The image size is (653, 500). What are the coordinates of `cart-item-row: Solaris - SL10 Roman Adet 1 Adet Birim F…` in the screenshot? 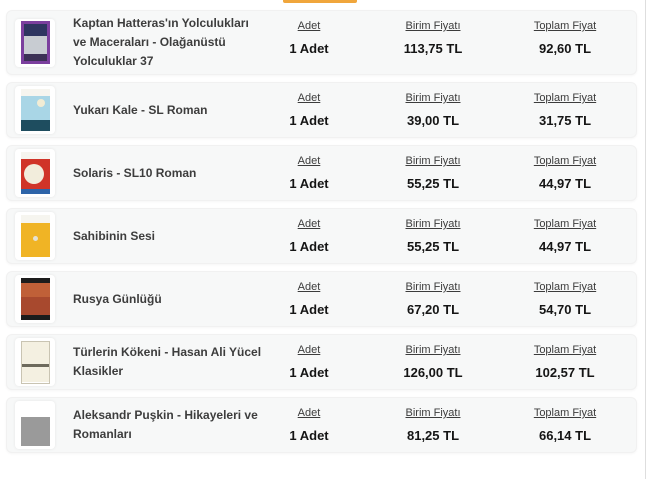 It's located at (321, 173).